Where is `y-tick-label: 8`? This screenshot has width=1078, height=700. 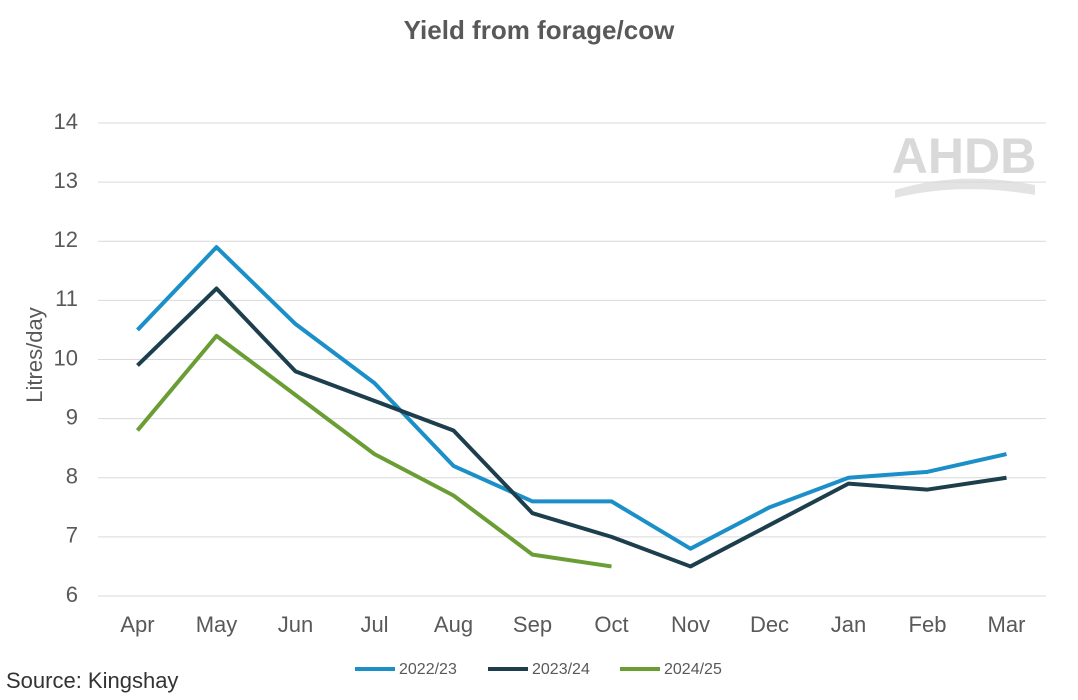
y-tick-label: 8 is located at coordinates (72, 476).